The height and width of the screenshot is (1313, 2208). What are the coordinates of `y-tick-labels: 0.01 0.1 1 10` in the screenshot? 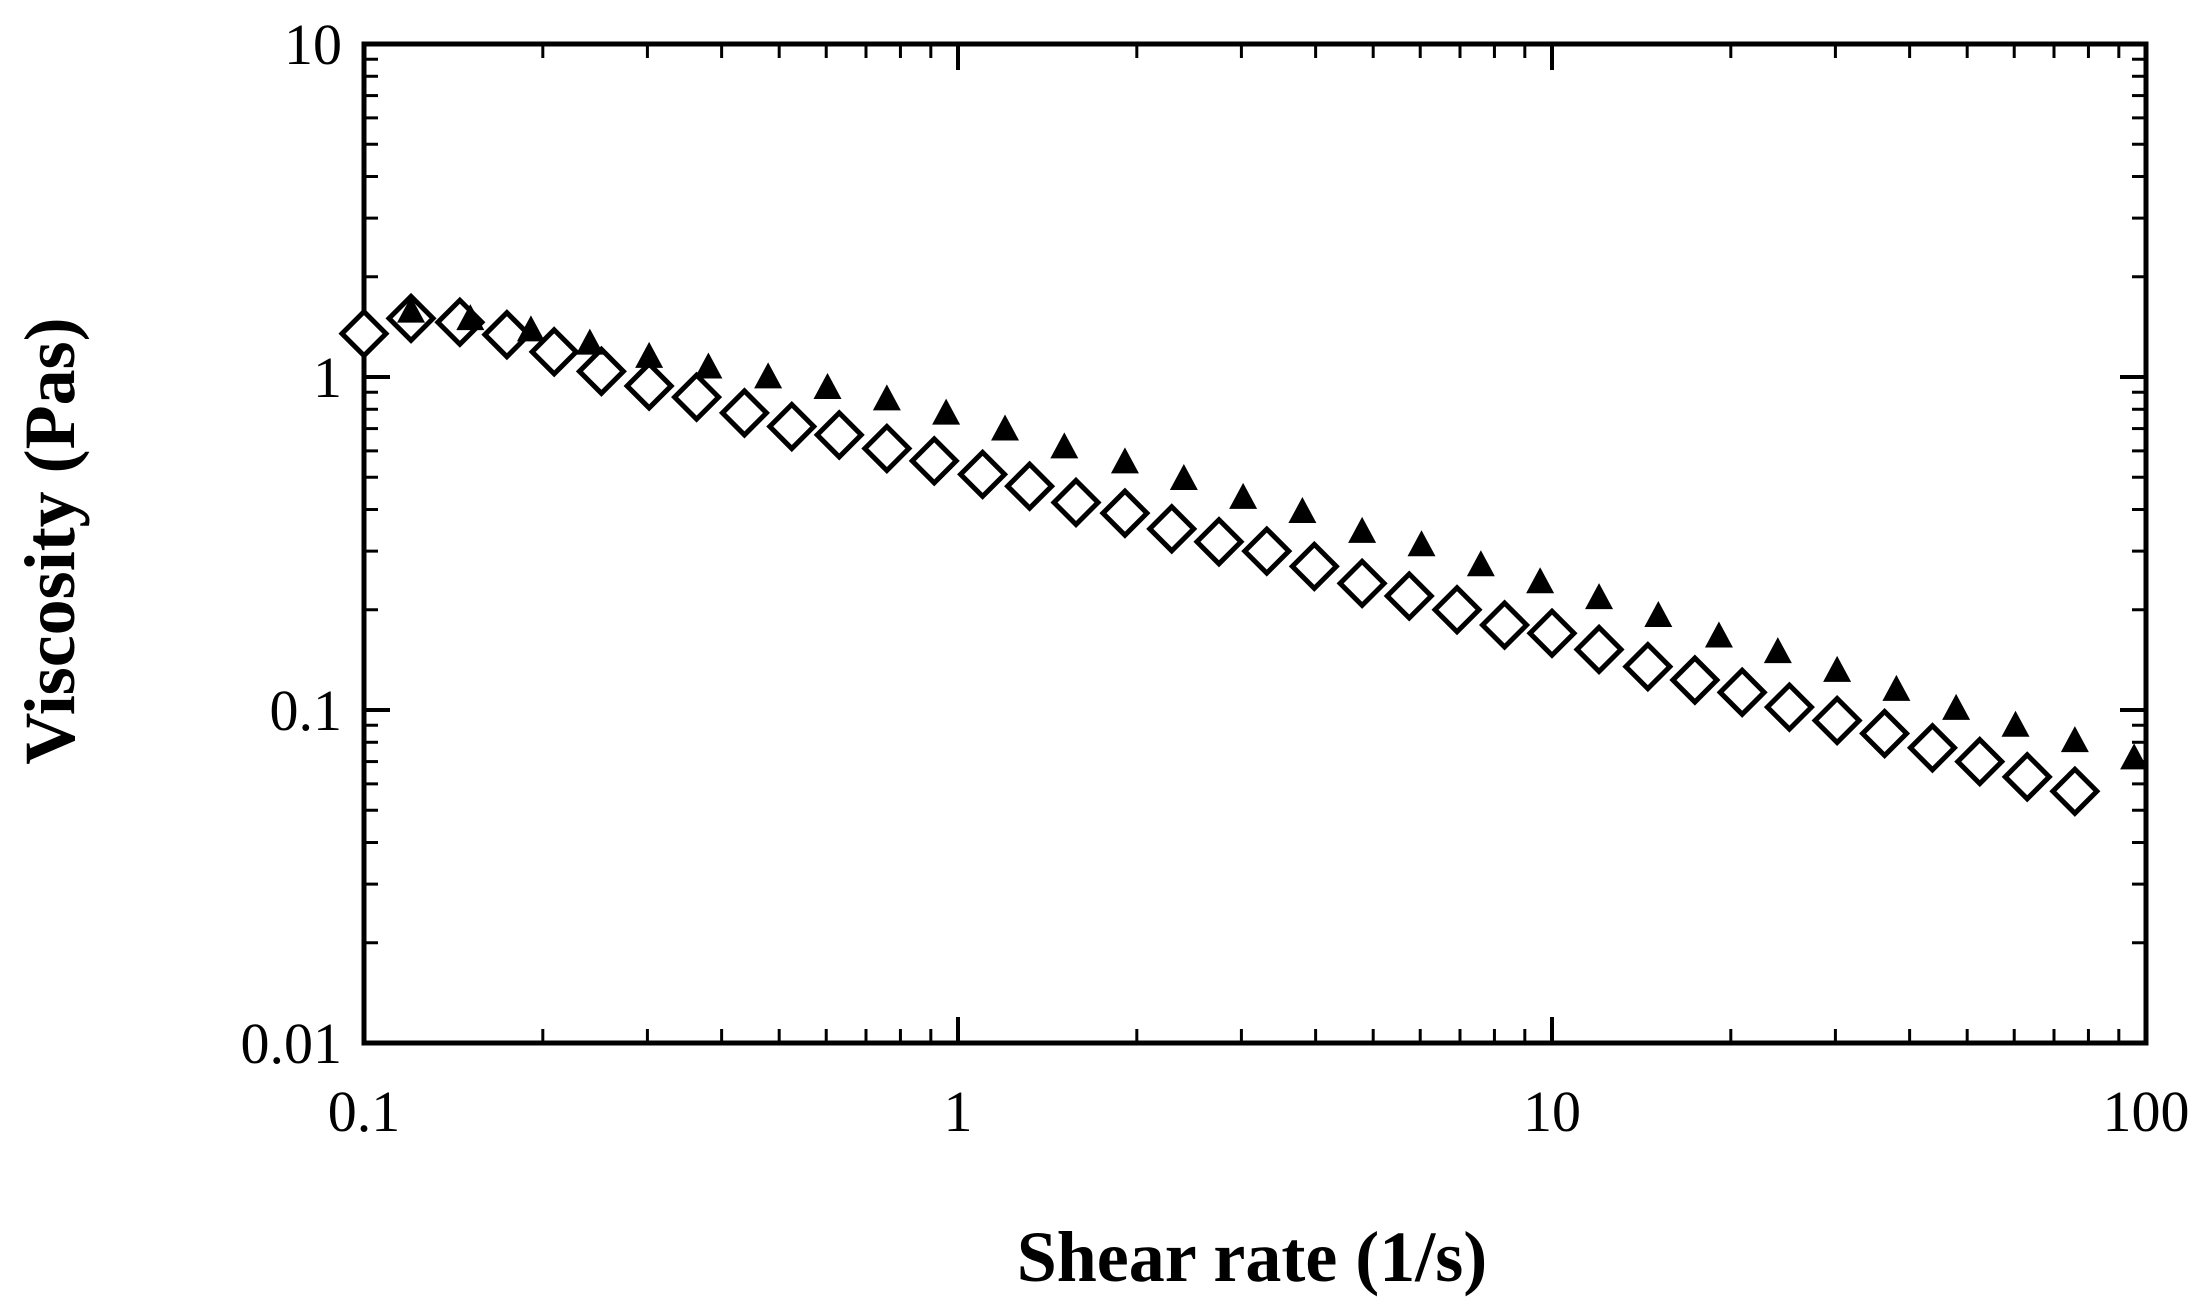 It's located at (292, 544).